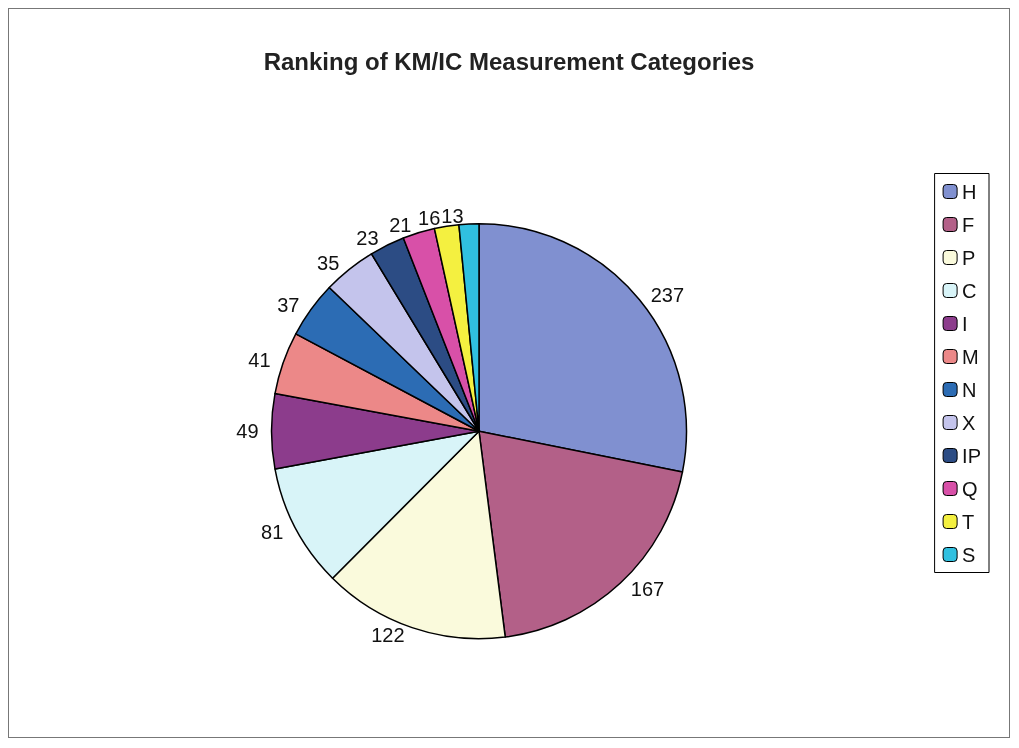  Describe the element at coordinates (965, 323) in the screenshot. I see `legend-label: I` at that location.